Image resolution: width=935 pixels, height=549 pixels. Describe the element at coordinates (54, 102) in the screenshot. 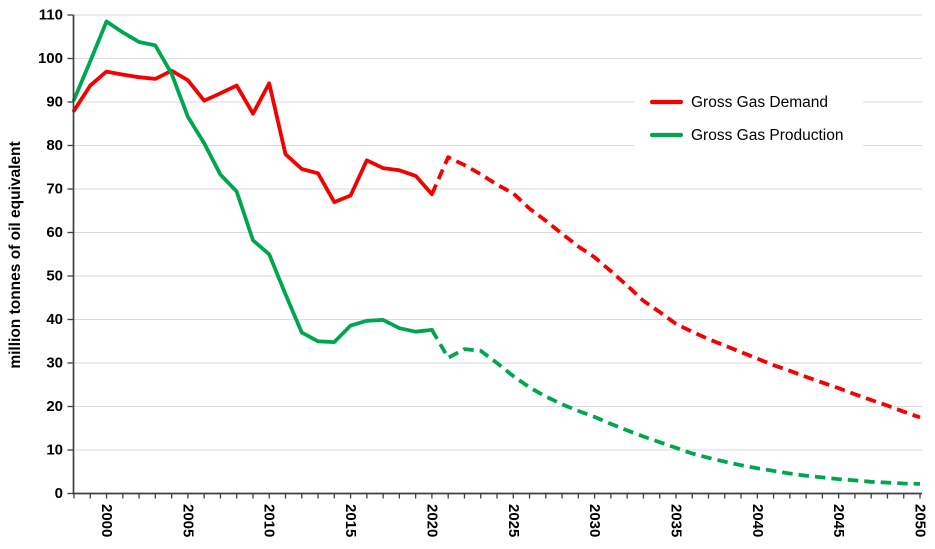

I see `y-tick-label: 90` at that location.